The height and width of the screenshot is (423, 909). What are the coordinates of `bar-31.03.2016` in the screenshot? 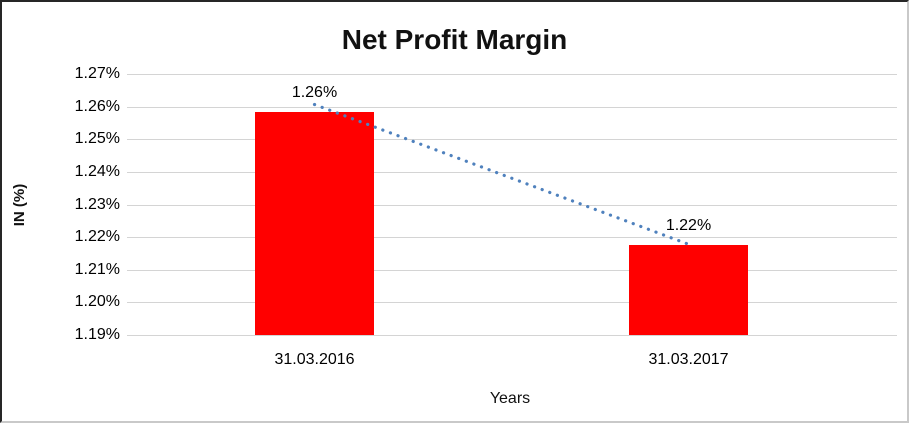 It's located at (314, 223).